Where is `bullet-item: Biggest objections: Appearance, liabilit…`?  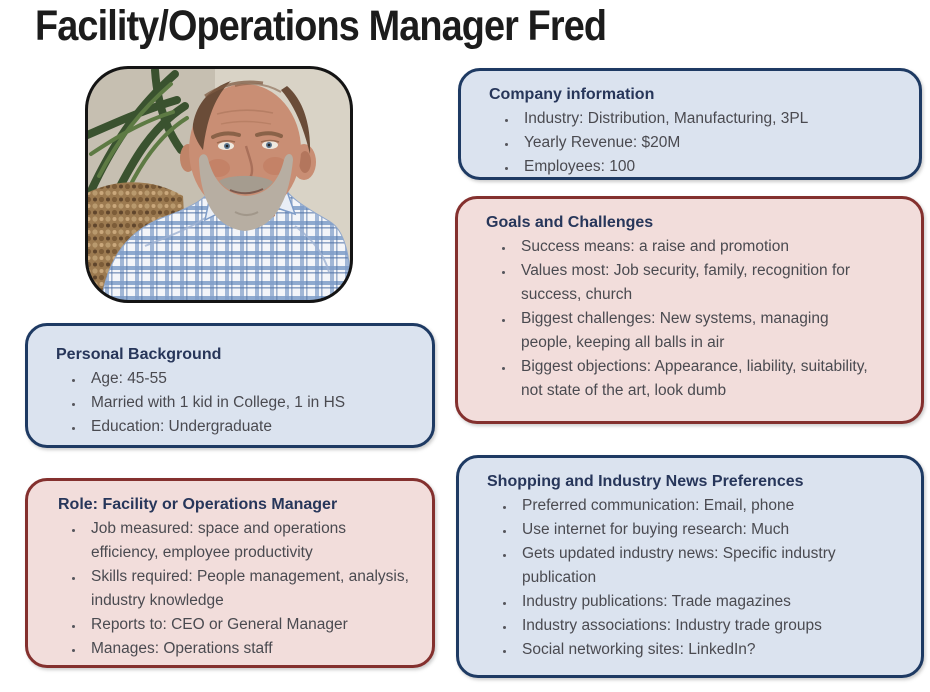 bullet-item: Biggest objections: Appearance, liabilit… is located at coordinates (695, 379).